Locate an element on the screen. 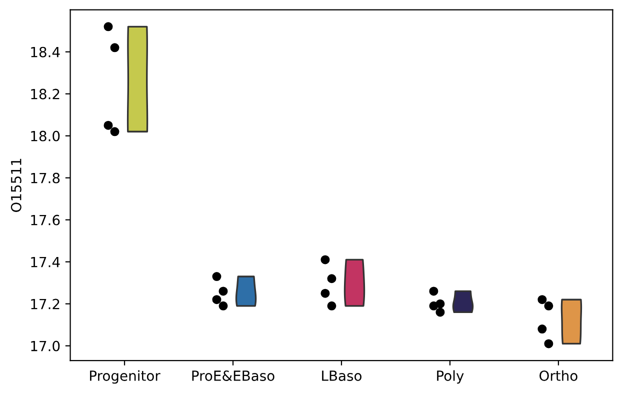 This screenshot has height=394, width=622. y-tick-label: 18.2 is located at coordinates (45, 94).